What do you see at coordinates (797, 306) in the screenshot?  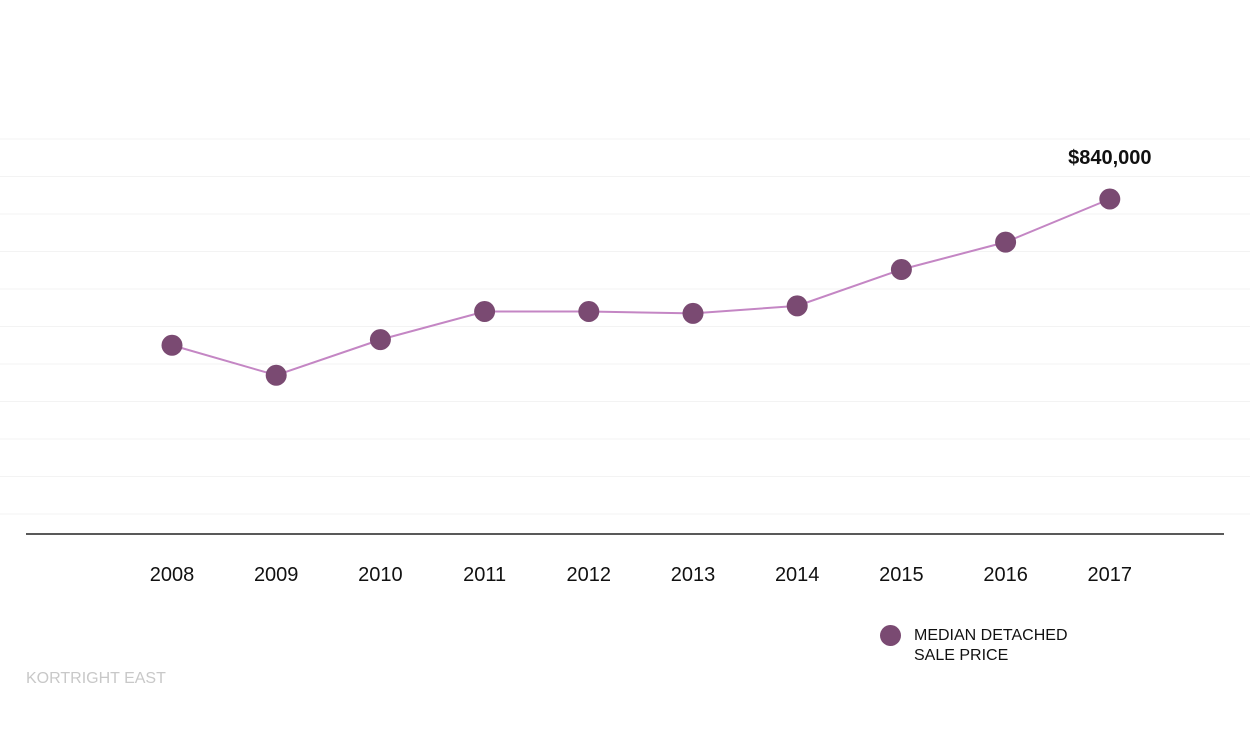 I see `data-point-2014` at bounding box center [797, 306].